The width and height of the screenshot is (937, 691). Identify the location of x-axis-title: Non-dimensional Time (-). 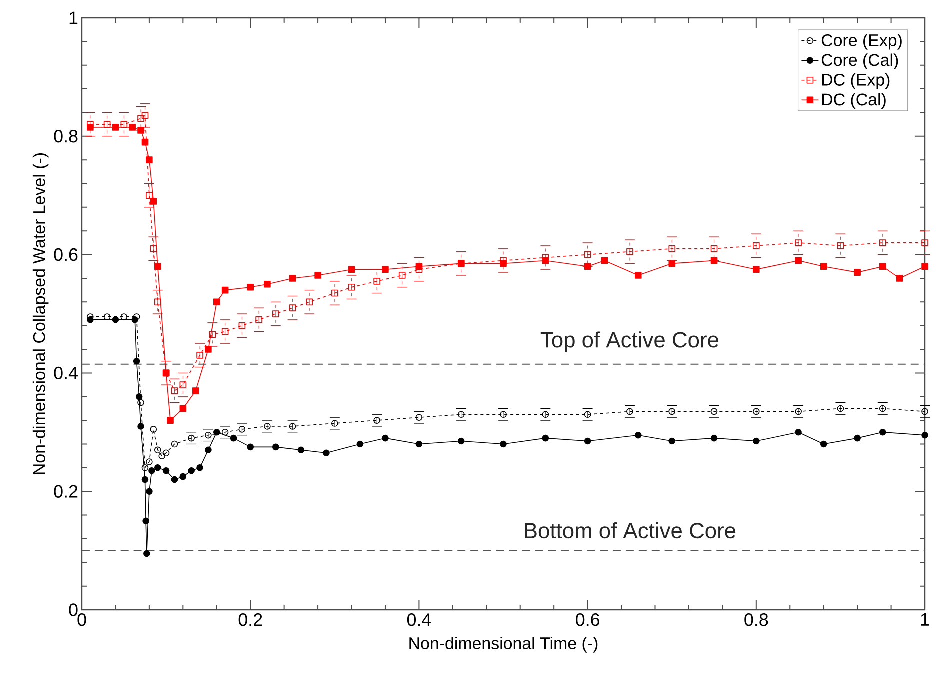
(504, 645).